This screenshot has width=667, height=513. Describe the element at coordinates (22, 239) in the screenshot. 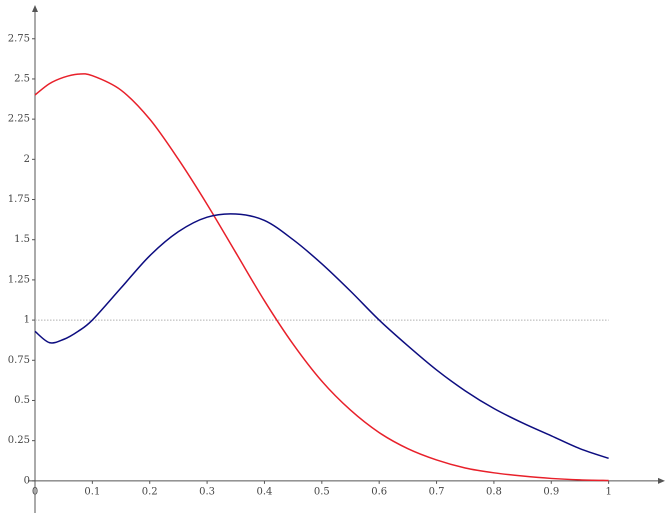

I see `y-tick-label: 1.5` at that location.